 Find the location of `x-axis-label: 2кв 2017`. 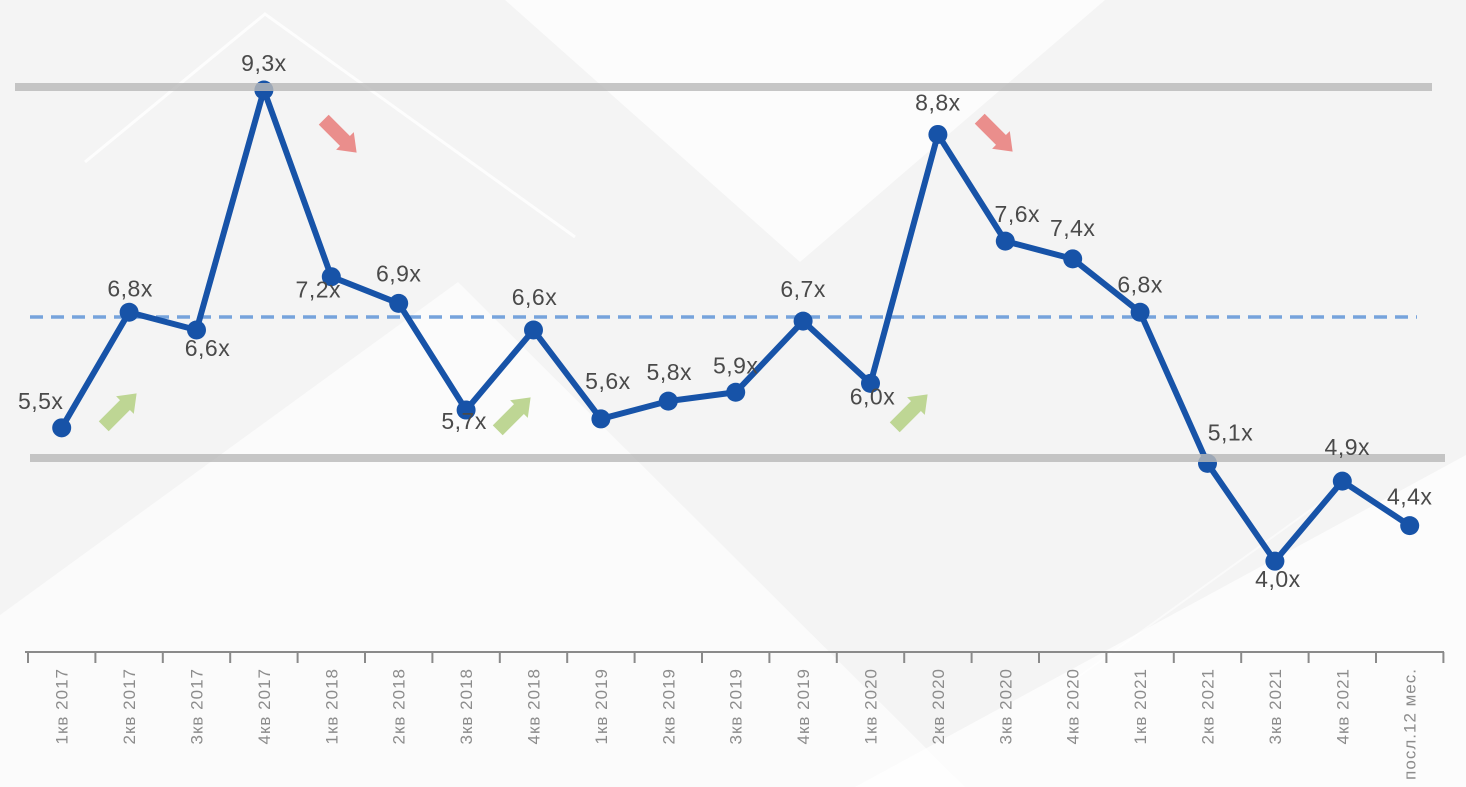

x-axis-label: 2кв 2017 is located at coordinates (129, 706).